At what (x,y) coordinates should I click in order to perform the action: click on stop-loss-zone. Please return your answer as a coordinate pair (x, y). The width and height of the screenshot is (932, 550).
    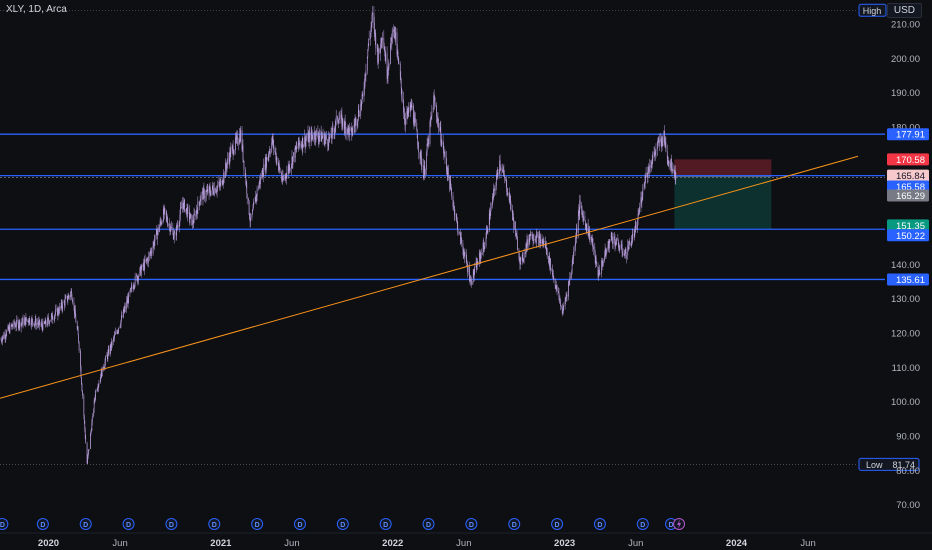
    Looking at the image, I should click on (723, 168).